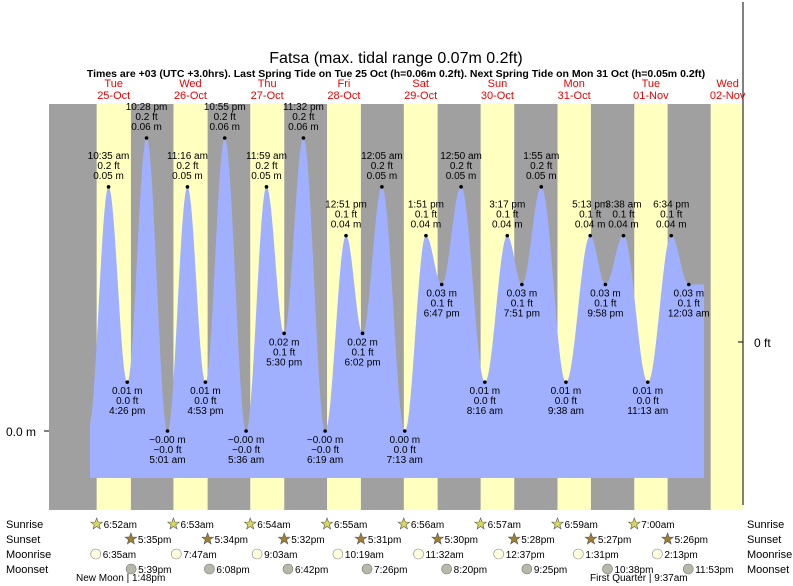 This screenshot has width=793, height=586. Describe the element at coordinates (364, 555) in the screenshot. I see `moonrise-time-3: 10:19am` at that location.